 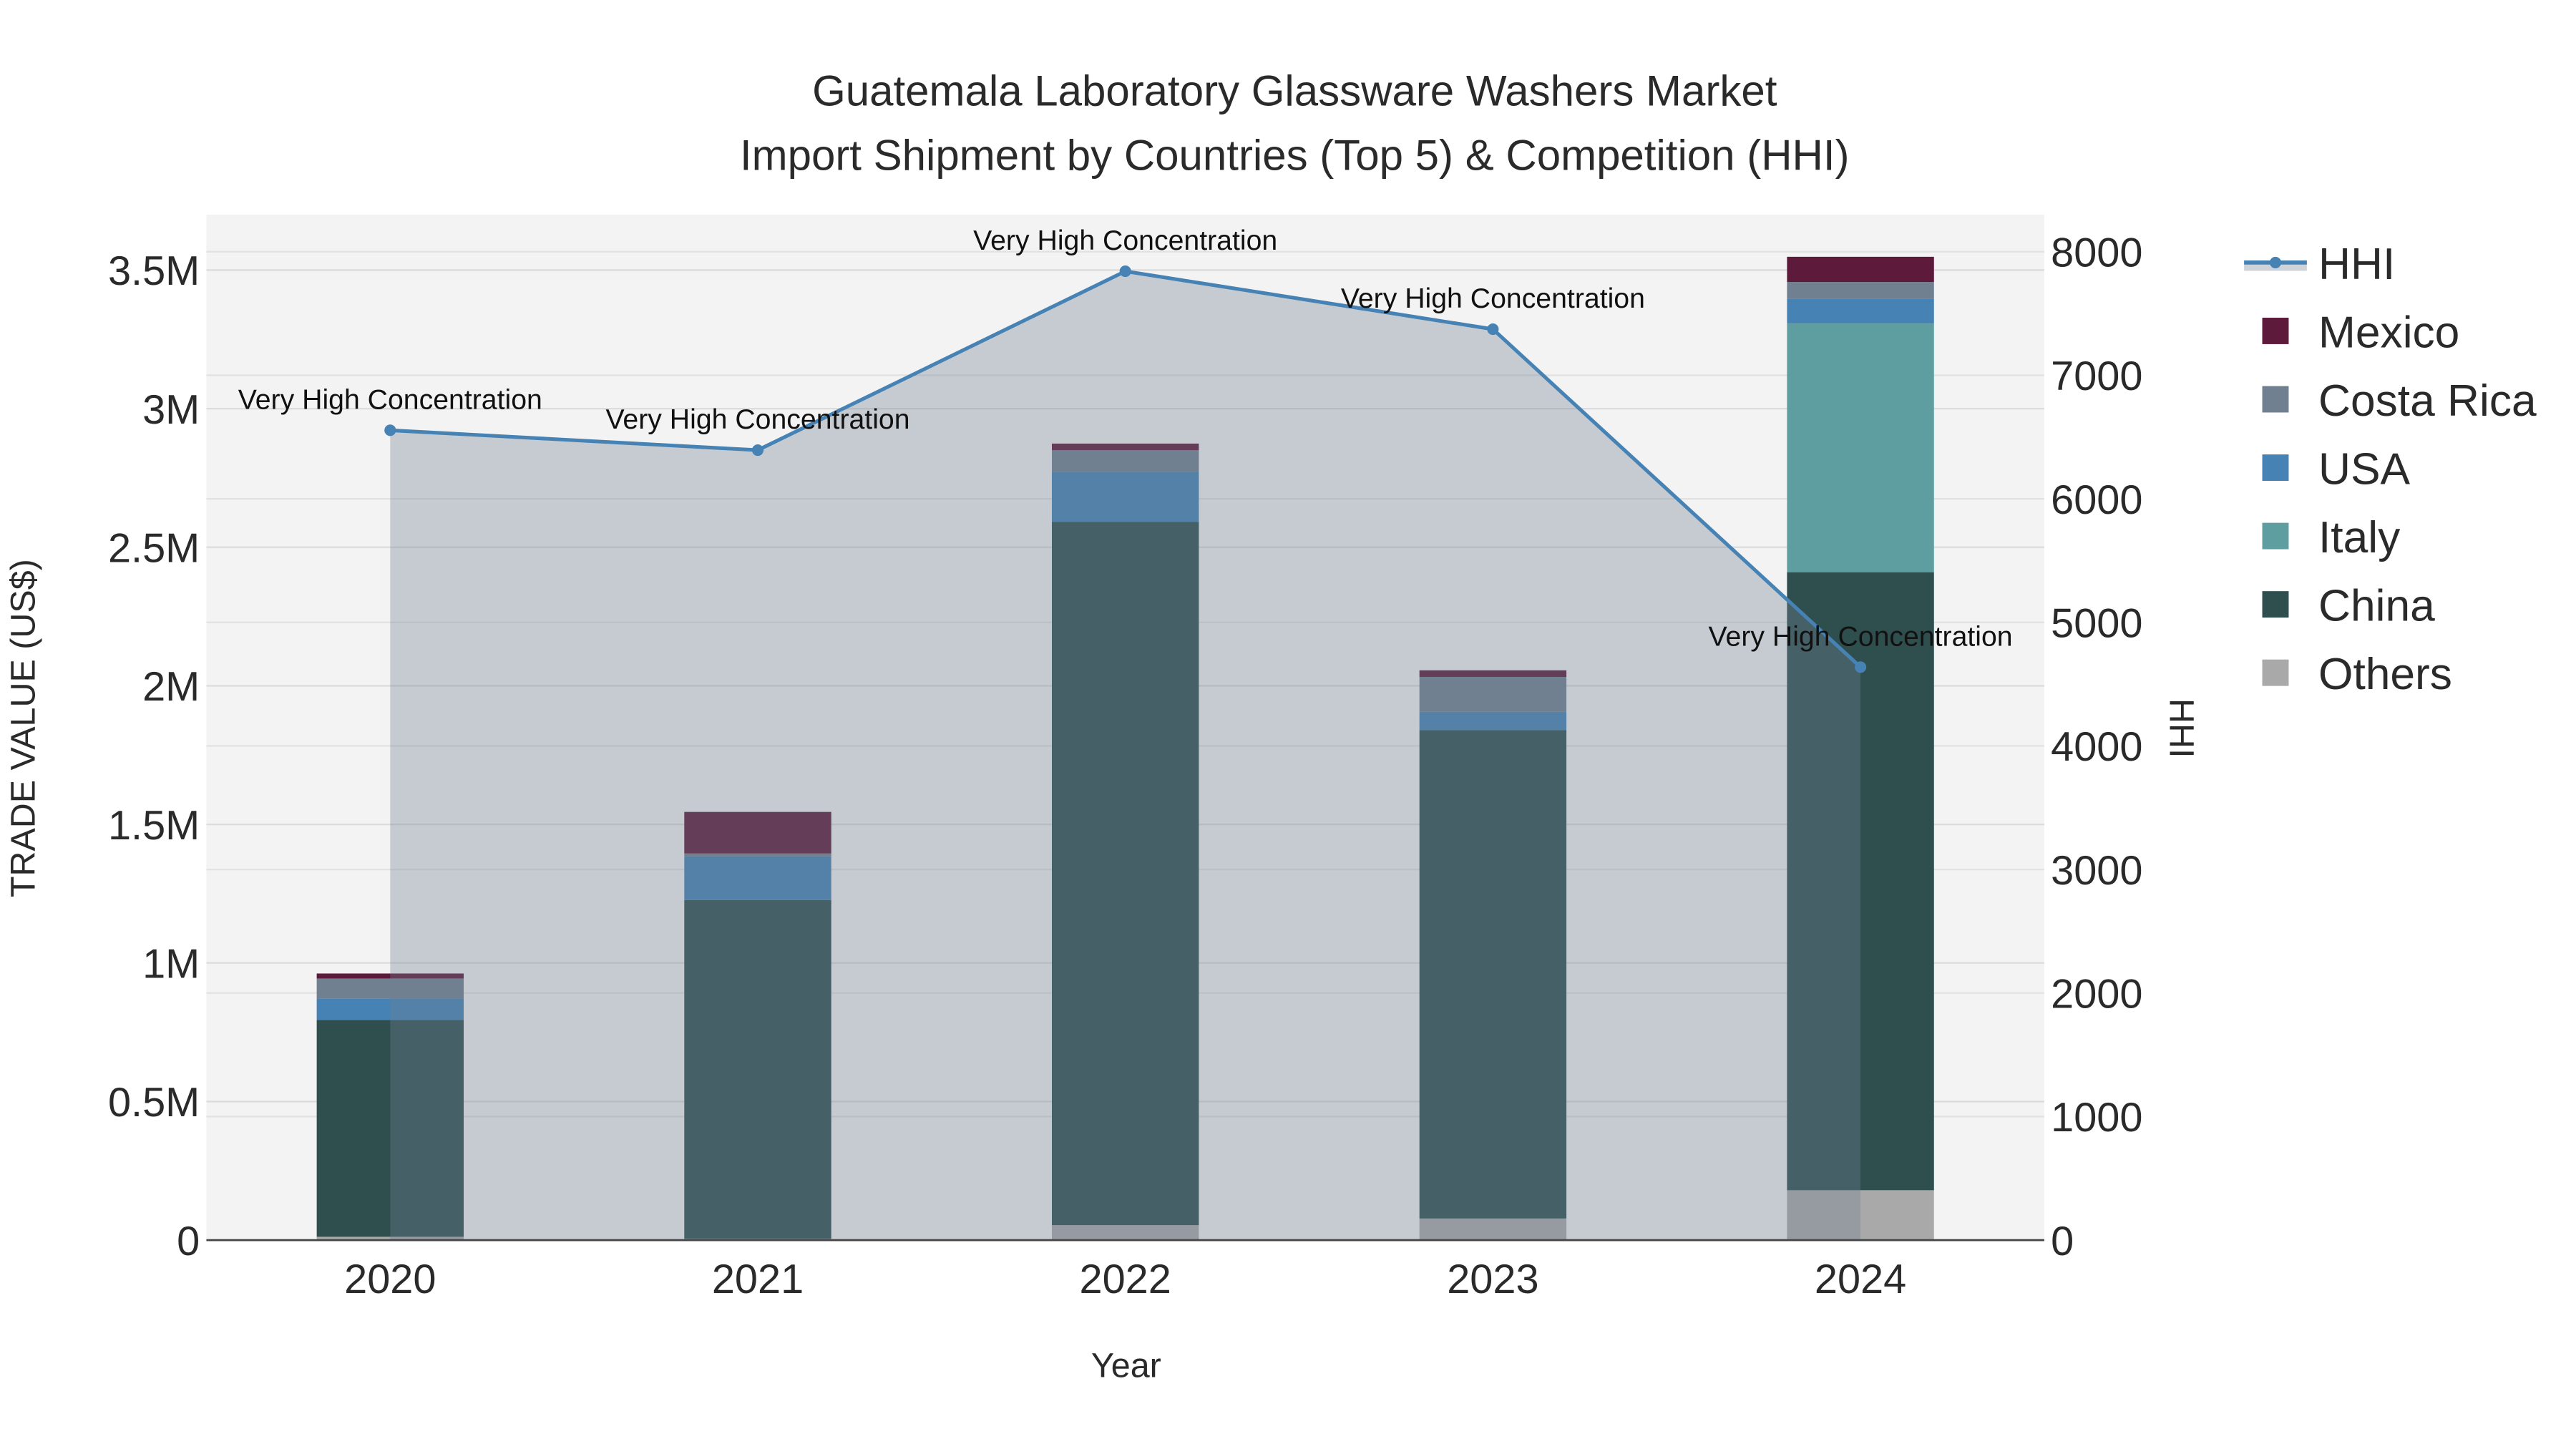 What do you see at coordinates (2388, 333) in the screenshot?
I see `legend-label: Mexico` at bounding box center [2388, 333].